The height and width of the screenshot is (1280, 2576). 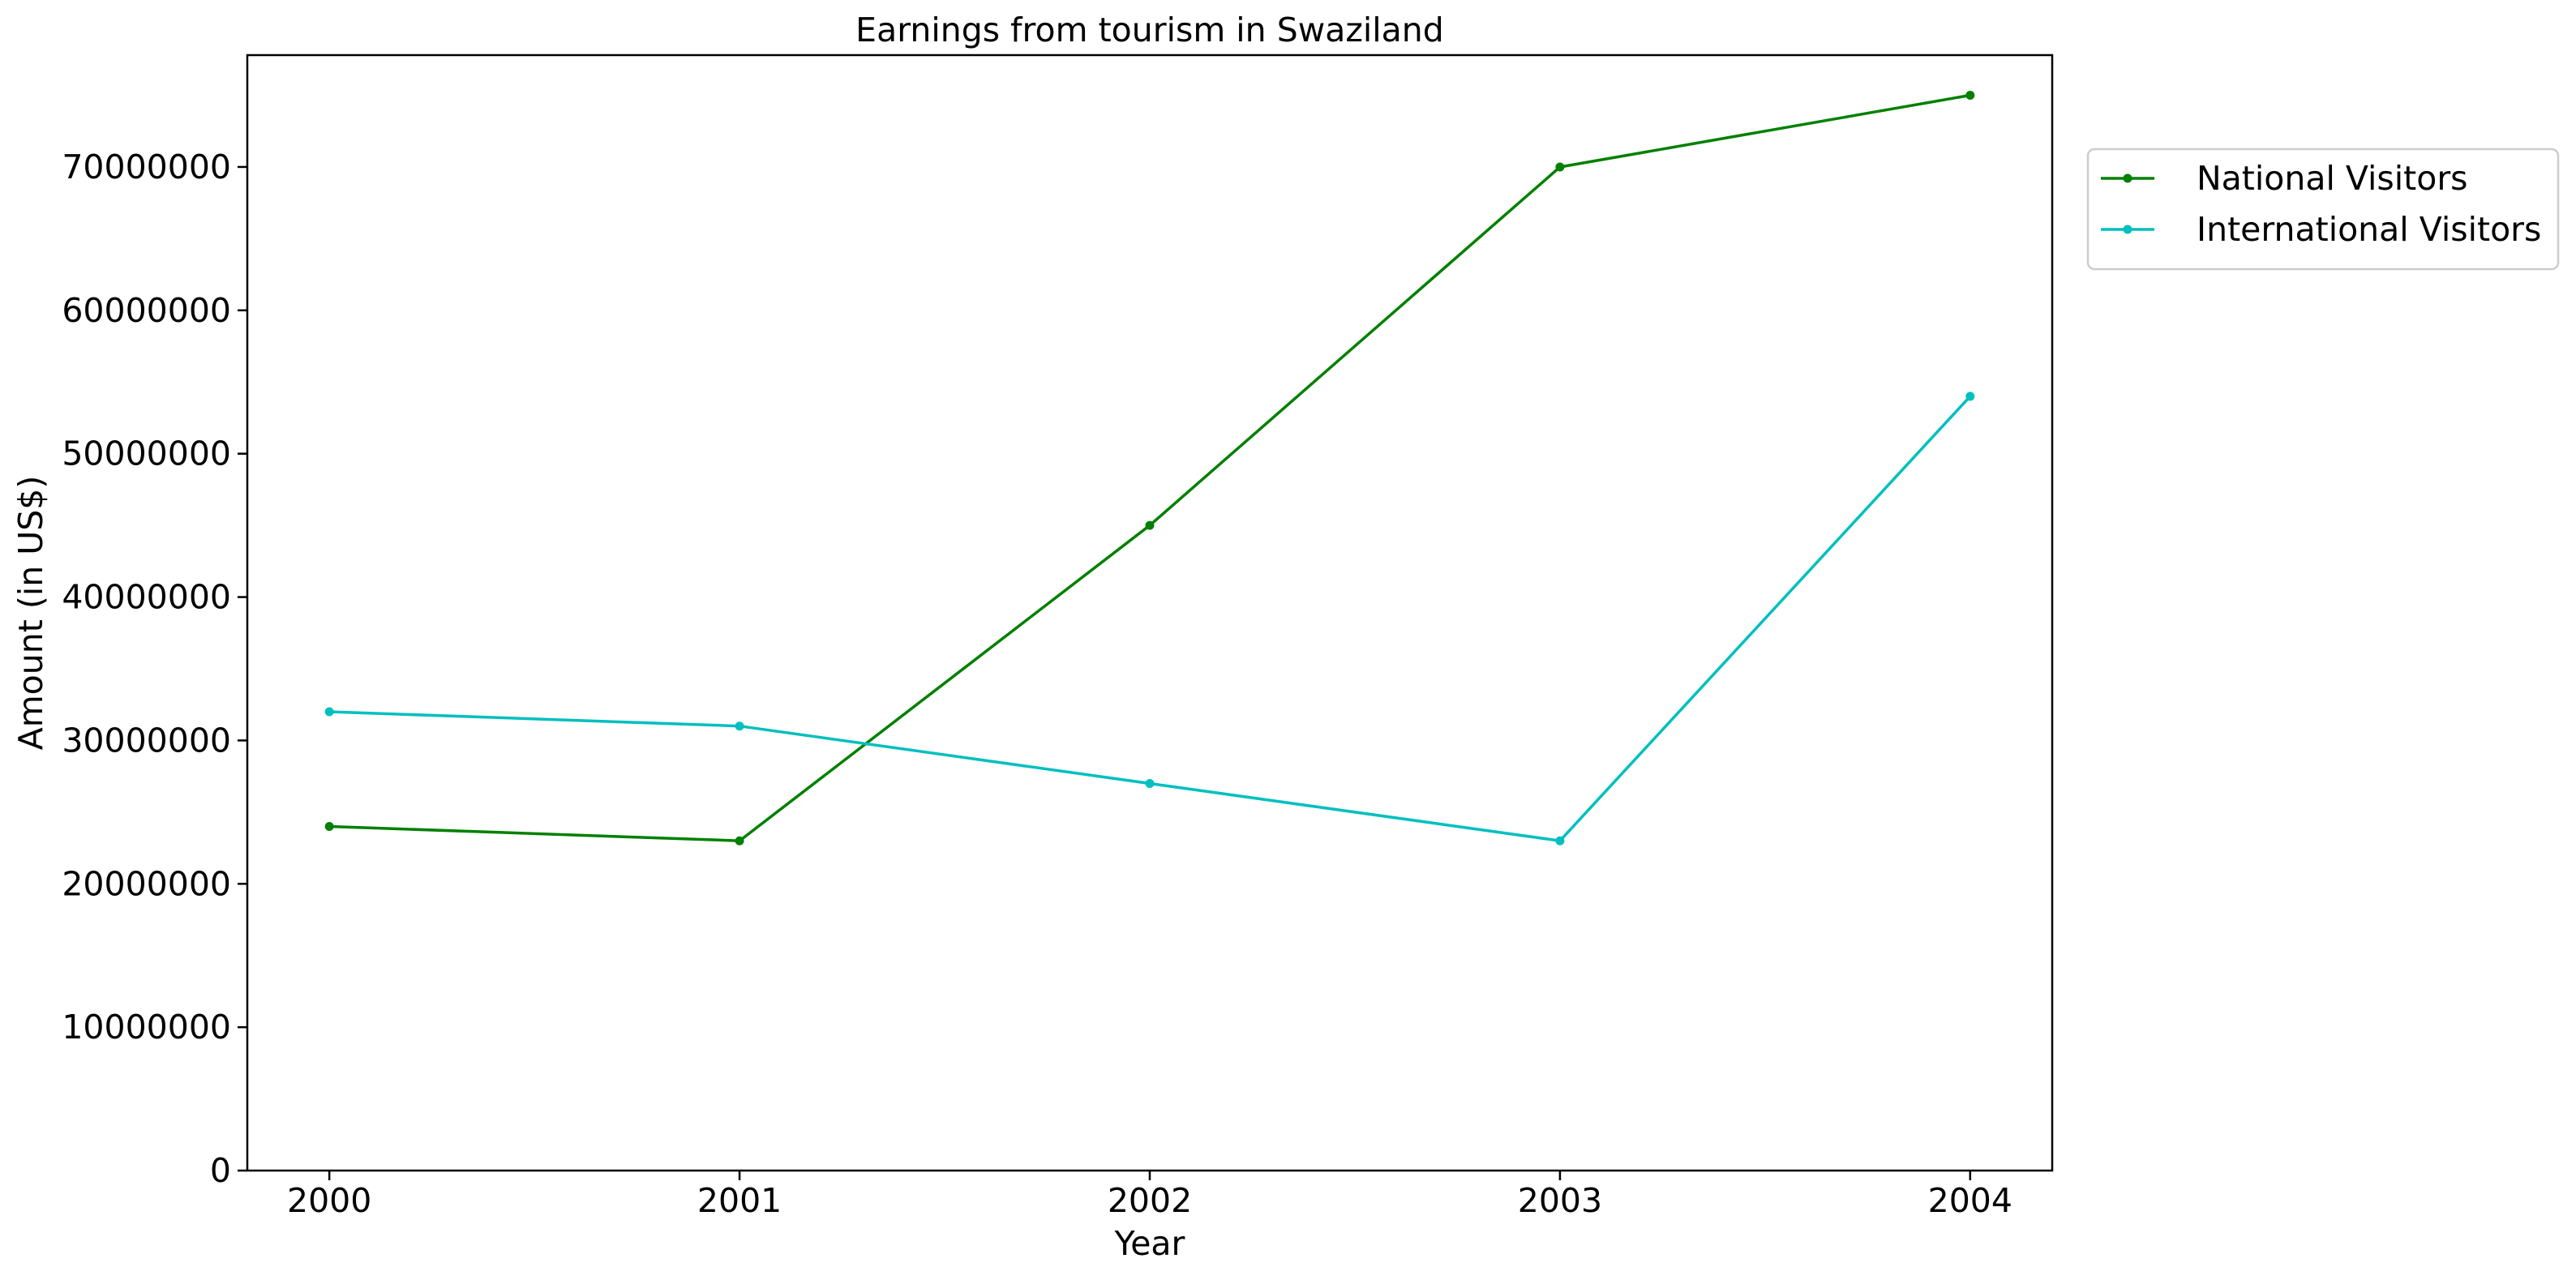 What do you see at coordinates (146, 311) in the screenshot?
I see `y-tick-label: 60000000` at bounding box center [146, 311].